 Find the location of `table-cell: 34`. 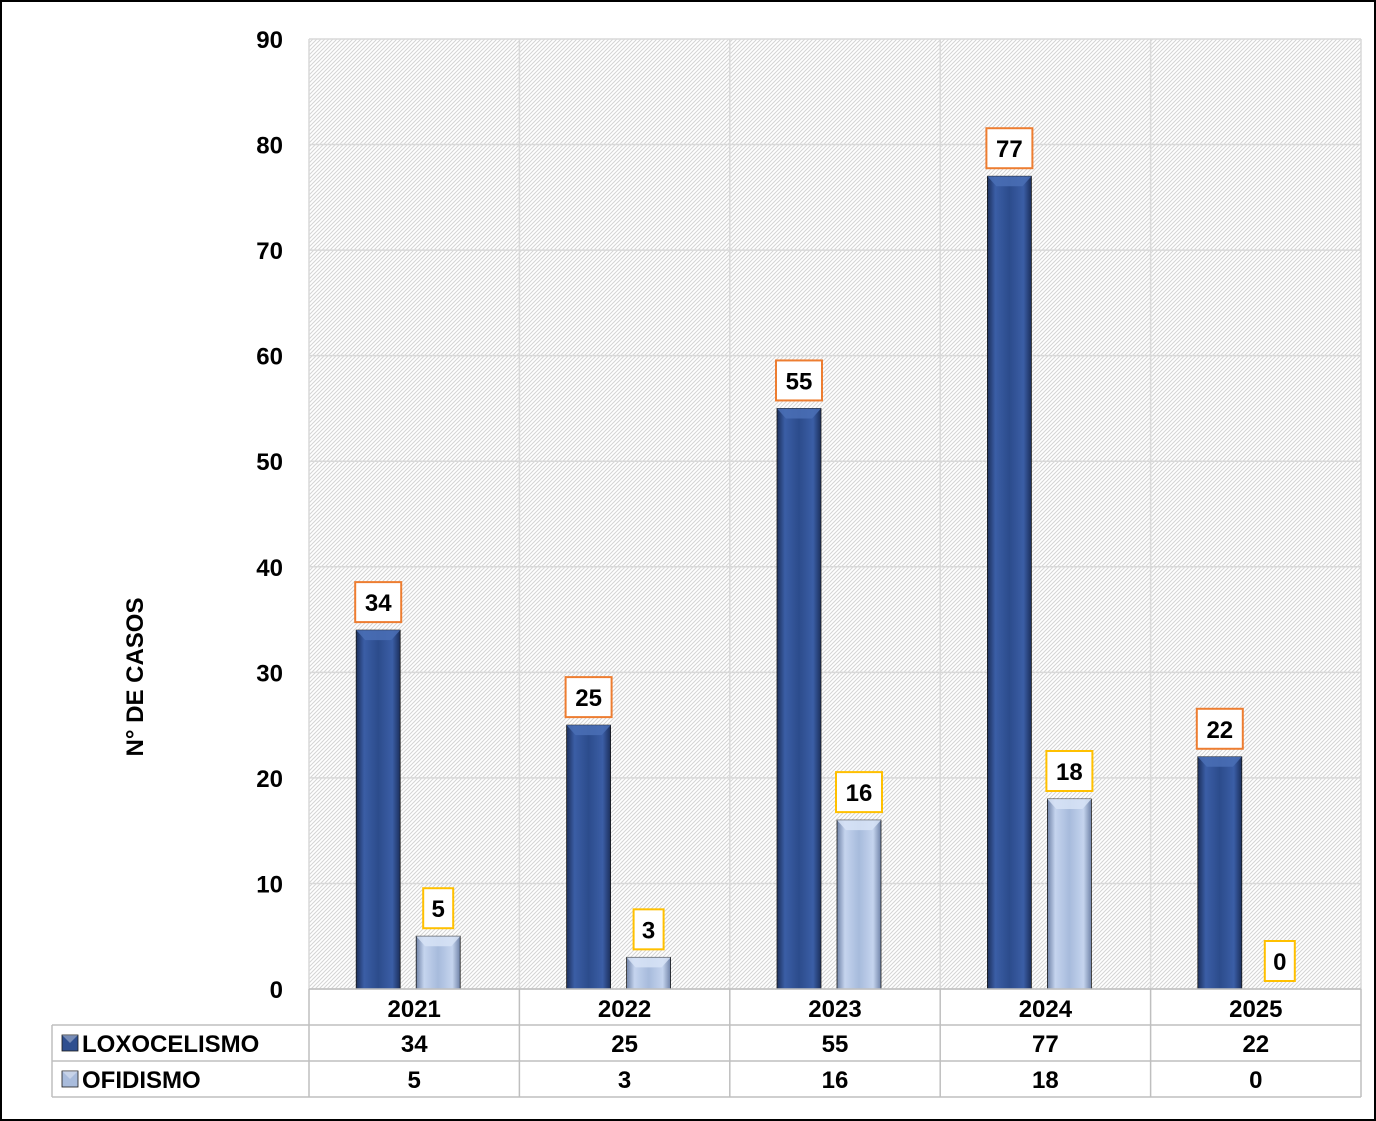

table-cell: 34 is located at coordinates (414, 1044).